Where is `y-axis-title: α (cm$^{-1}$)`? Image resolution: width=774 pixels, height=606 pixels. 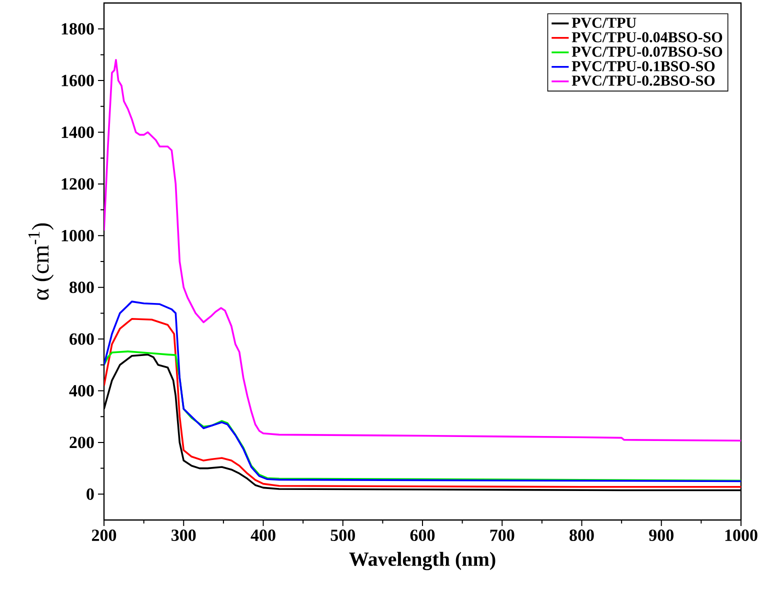 y-axis-title: α (cm$^{-1}$) is located at coordinates (41, 261).